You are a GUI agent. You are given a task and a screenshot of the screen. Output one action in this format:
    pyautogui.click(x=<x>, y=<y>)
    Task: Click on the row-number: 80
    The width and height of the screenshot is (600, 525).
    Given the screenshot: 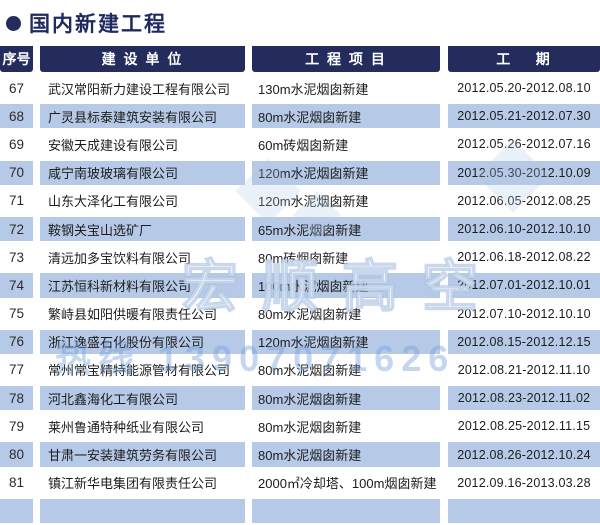 What is the action you would take?
    pyautogui.click(x=16, y=455)
    